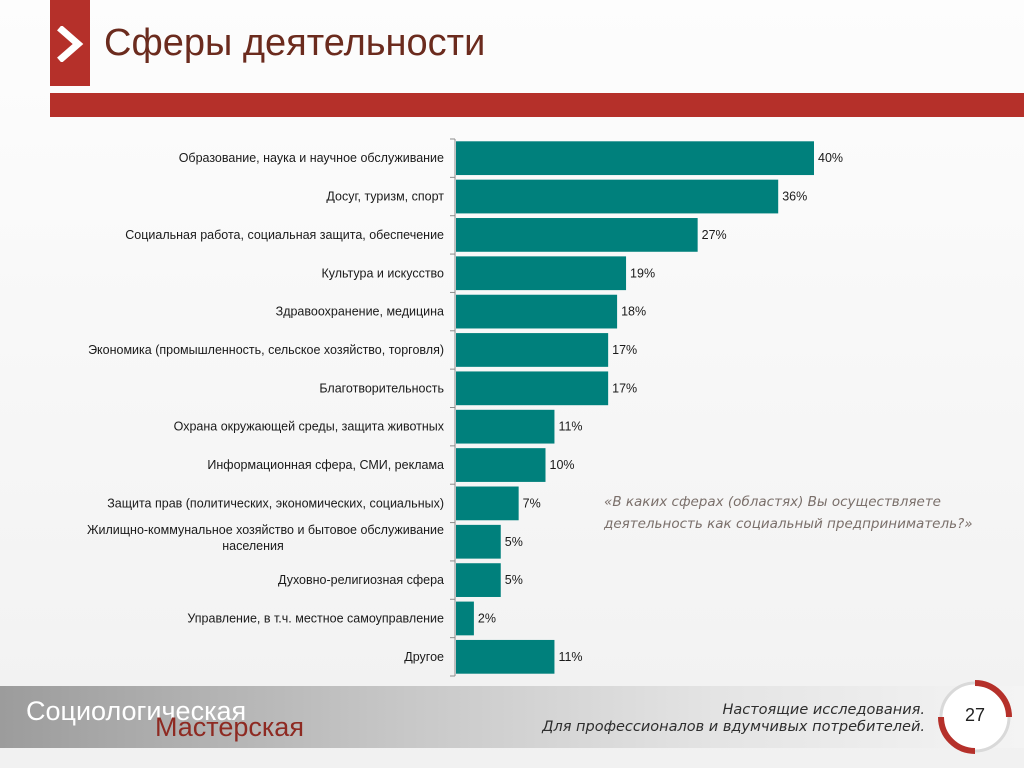 This screenshot has height=768, width=1024. Describe the element at coordinates (325, 465) in the screenshot. I see `category-label: Информационная сфера, СМИ, реклама` at that location.